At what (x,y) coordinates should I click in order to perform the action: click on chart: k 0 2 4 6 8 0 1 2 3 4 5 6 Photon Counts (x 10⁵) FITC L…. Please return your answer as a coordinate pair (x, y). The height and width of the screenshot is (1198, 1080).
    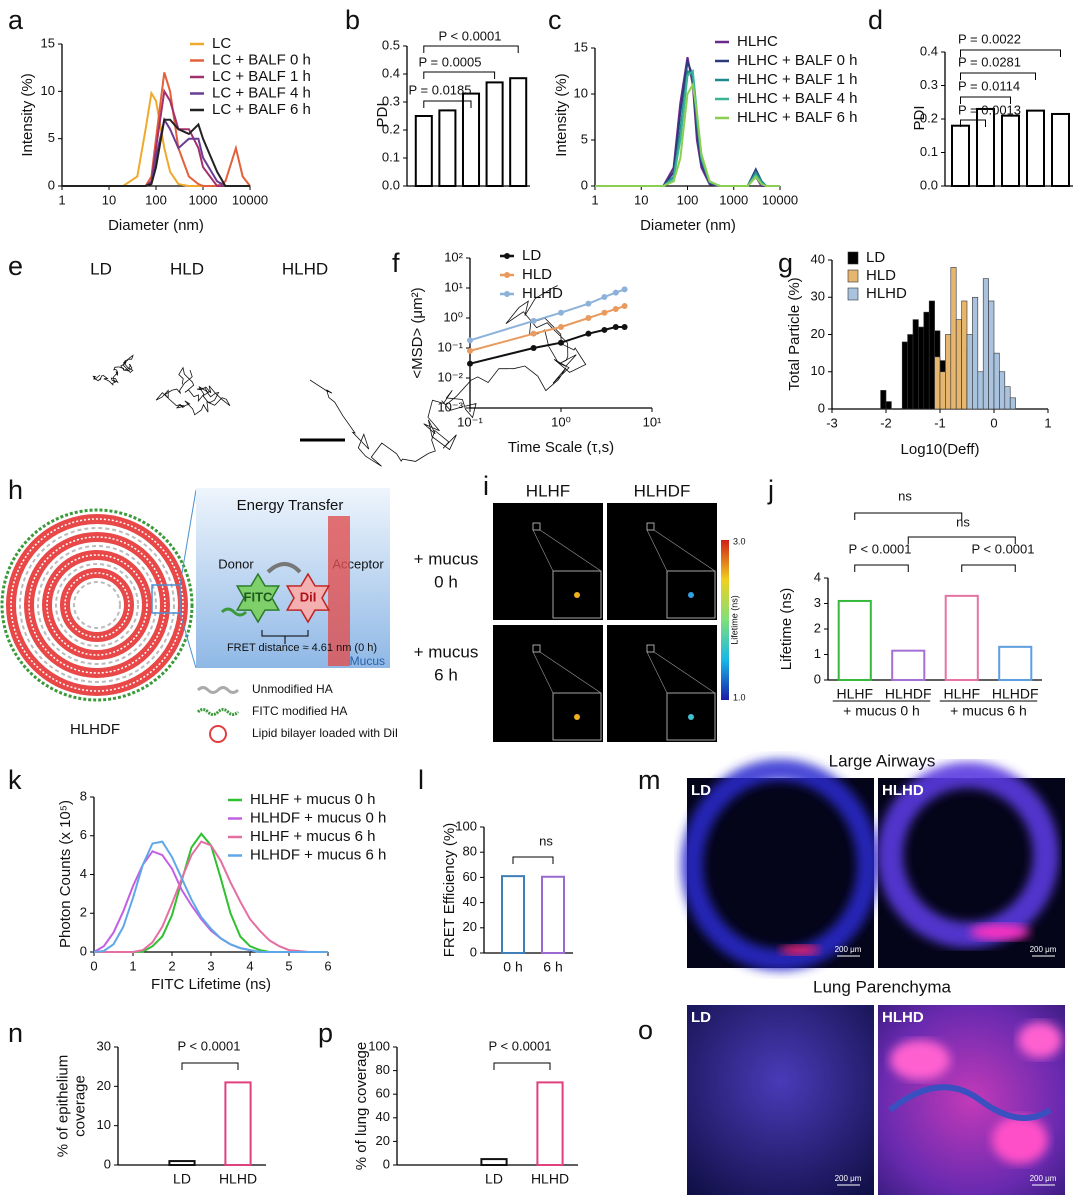
    Looking at the image, I should click on (197, 879).